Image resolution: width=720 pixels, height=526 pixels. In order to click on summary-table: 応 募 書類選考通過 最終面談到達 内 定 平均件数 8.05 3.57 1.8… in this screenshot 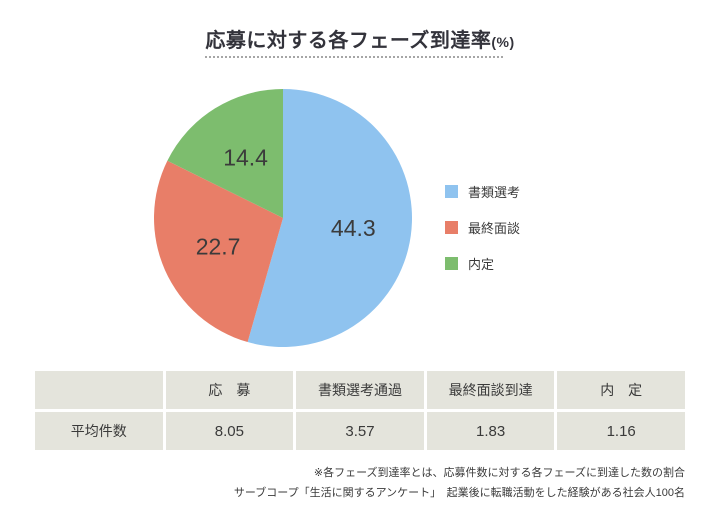, I will do `click(360, 410)`.